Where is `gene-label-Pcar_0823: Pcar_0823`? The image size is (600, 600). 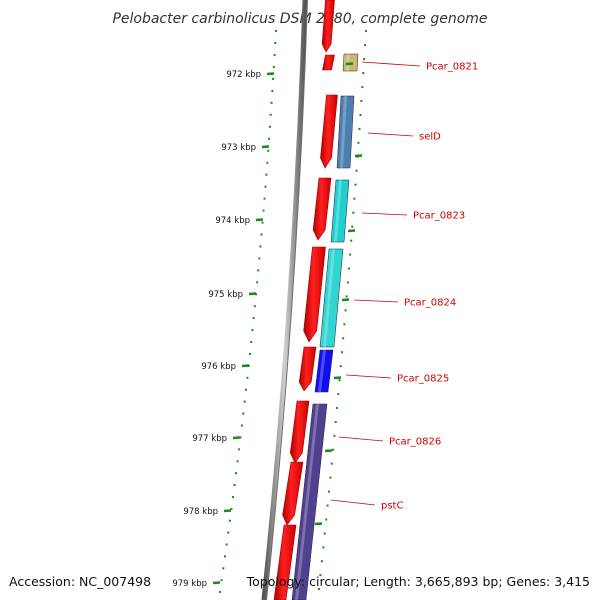
gene-label-Pcar_0823: Pcar_0823 is located at coordinates (439, 216).